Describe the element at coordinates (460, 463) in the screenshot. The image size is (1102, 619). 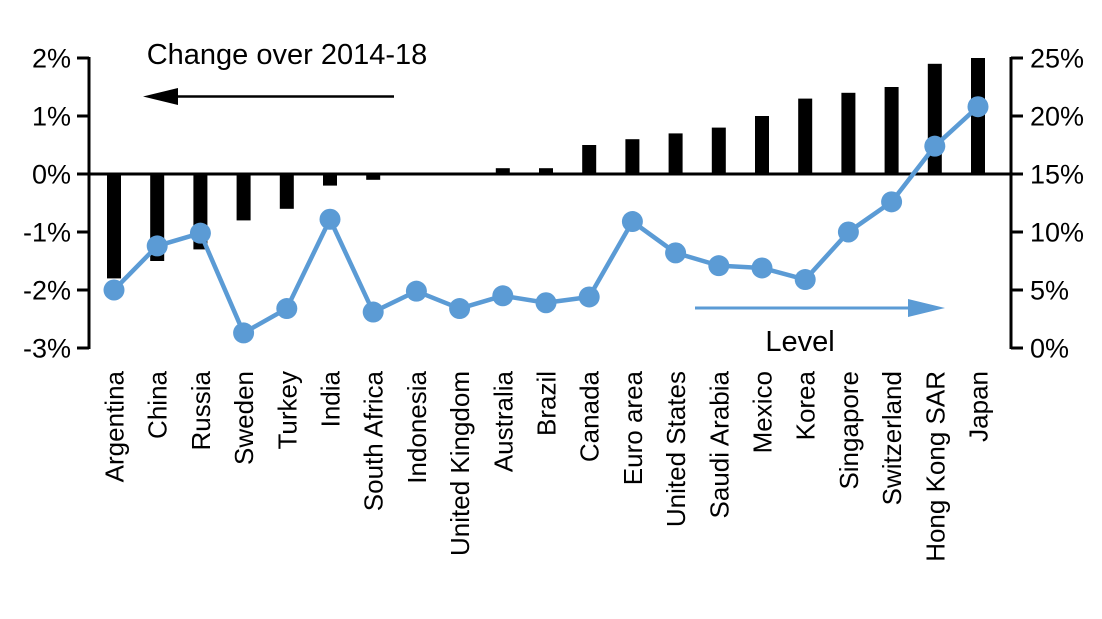
I see `category-label: United Kingdom` at that location.